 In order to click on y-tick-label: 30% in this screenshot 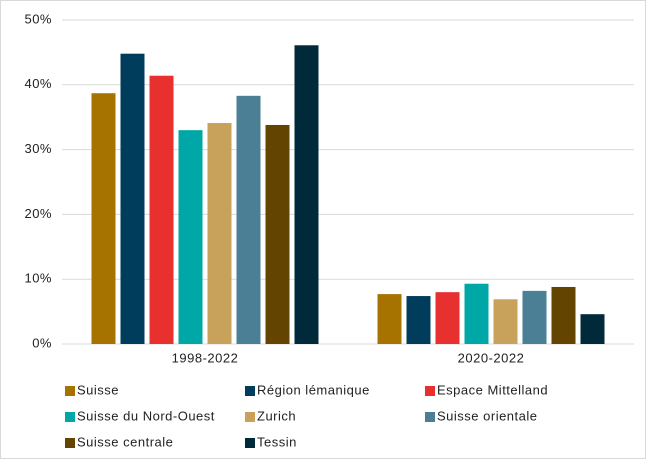, I will do `click(38, 148)`.